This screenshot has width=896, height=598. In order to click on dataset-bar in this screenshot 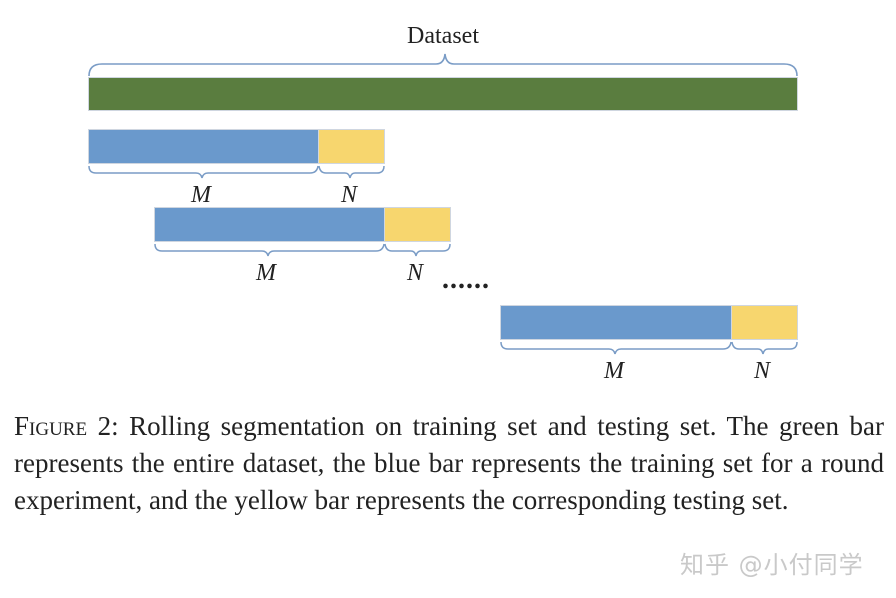, I will do `click(443, 94)`.